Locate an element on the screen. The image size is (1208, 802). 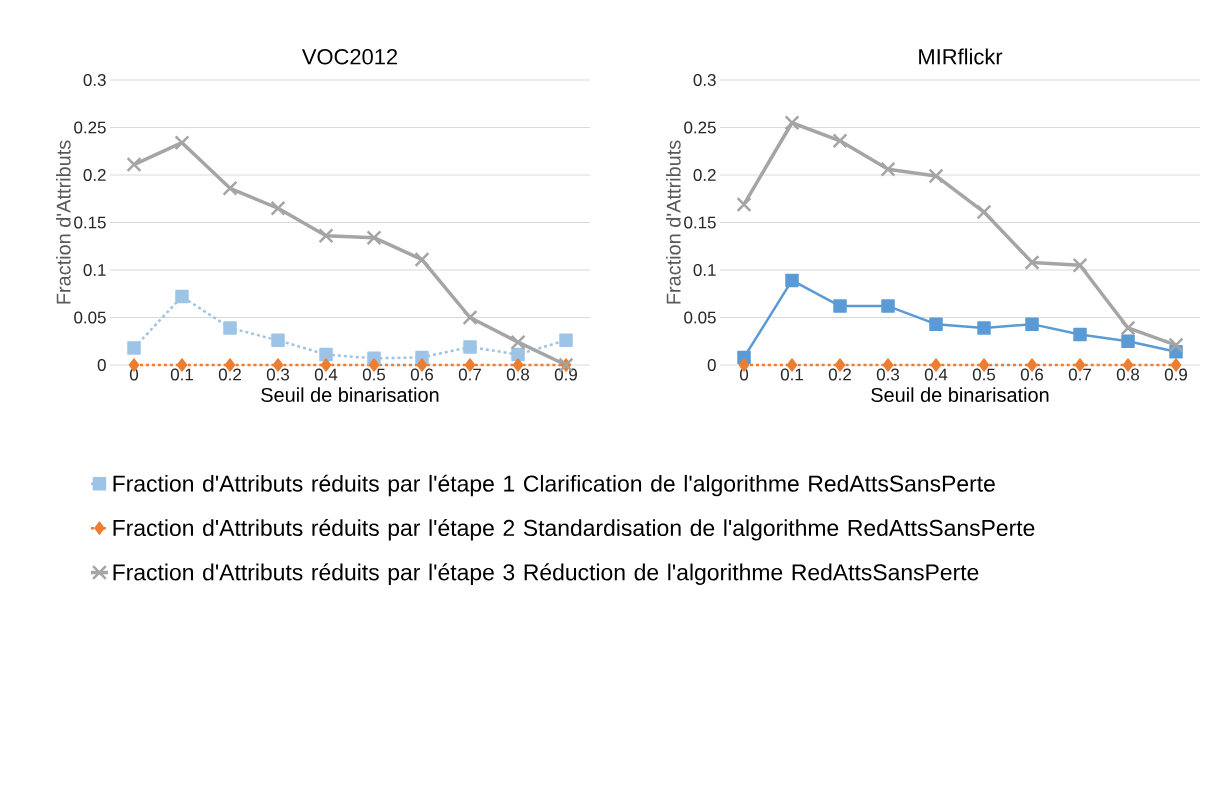
chart-title: VOC2012 is located at coordinates (349, 56).